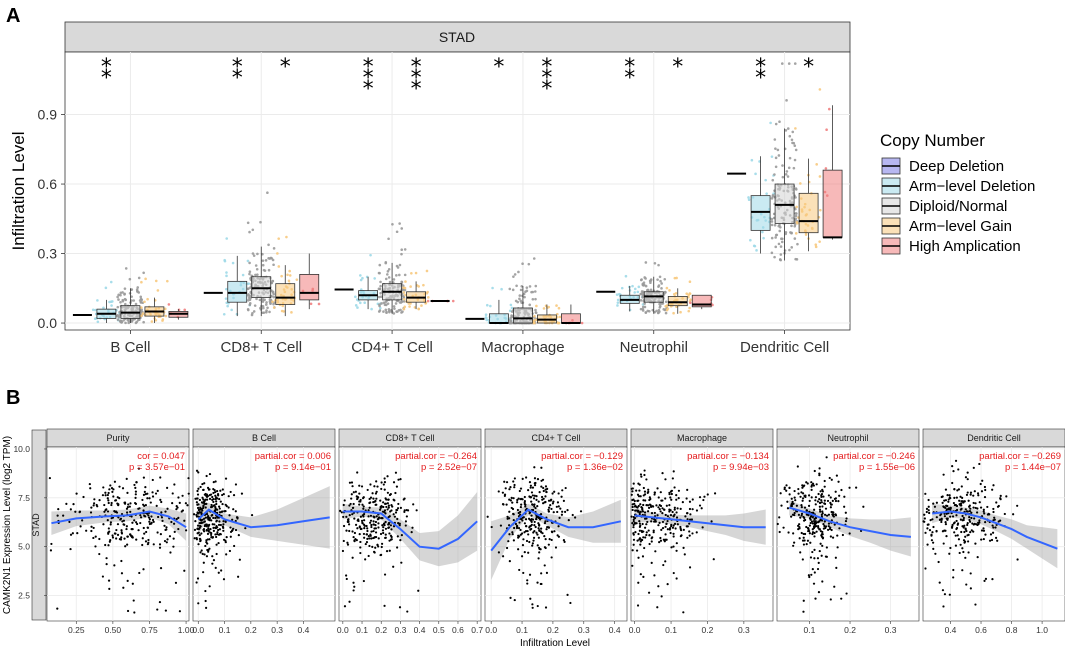 Image resolution: width=1065 pixels, height=650 pixels. What do you see at coordinates (264, 438) in the screenshot?
I see `panel-title: B Cell` at bounding box center [264, 438].